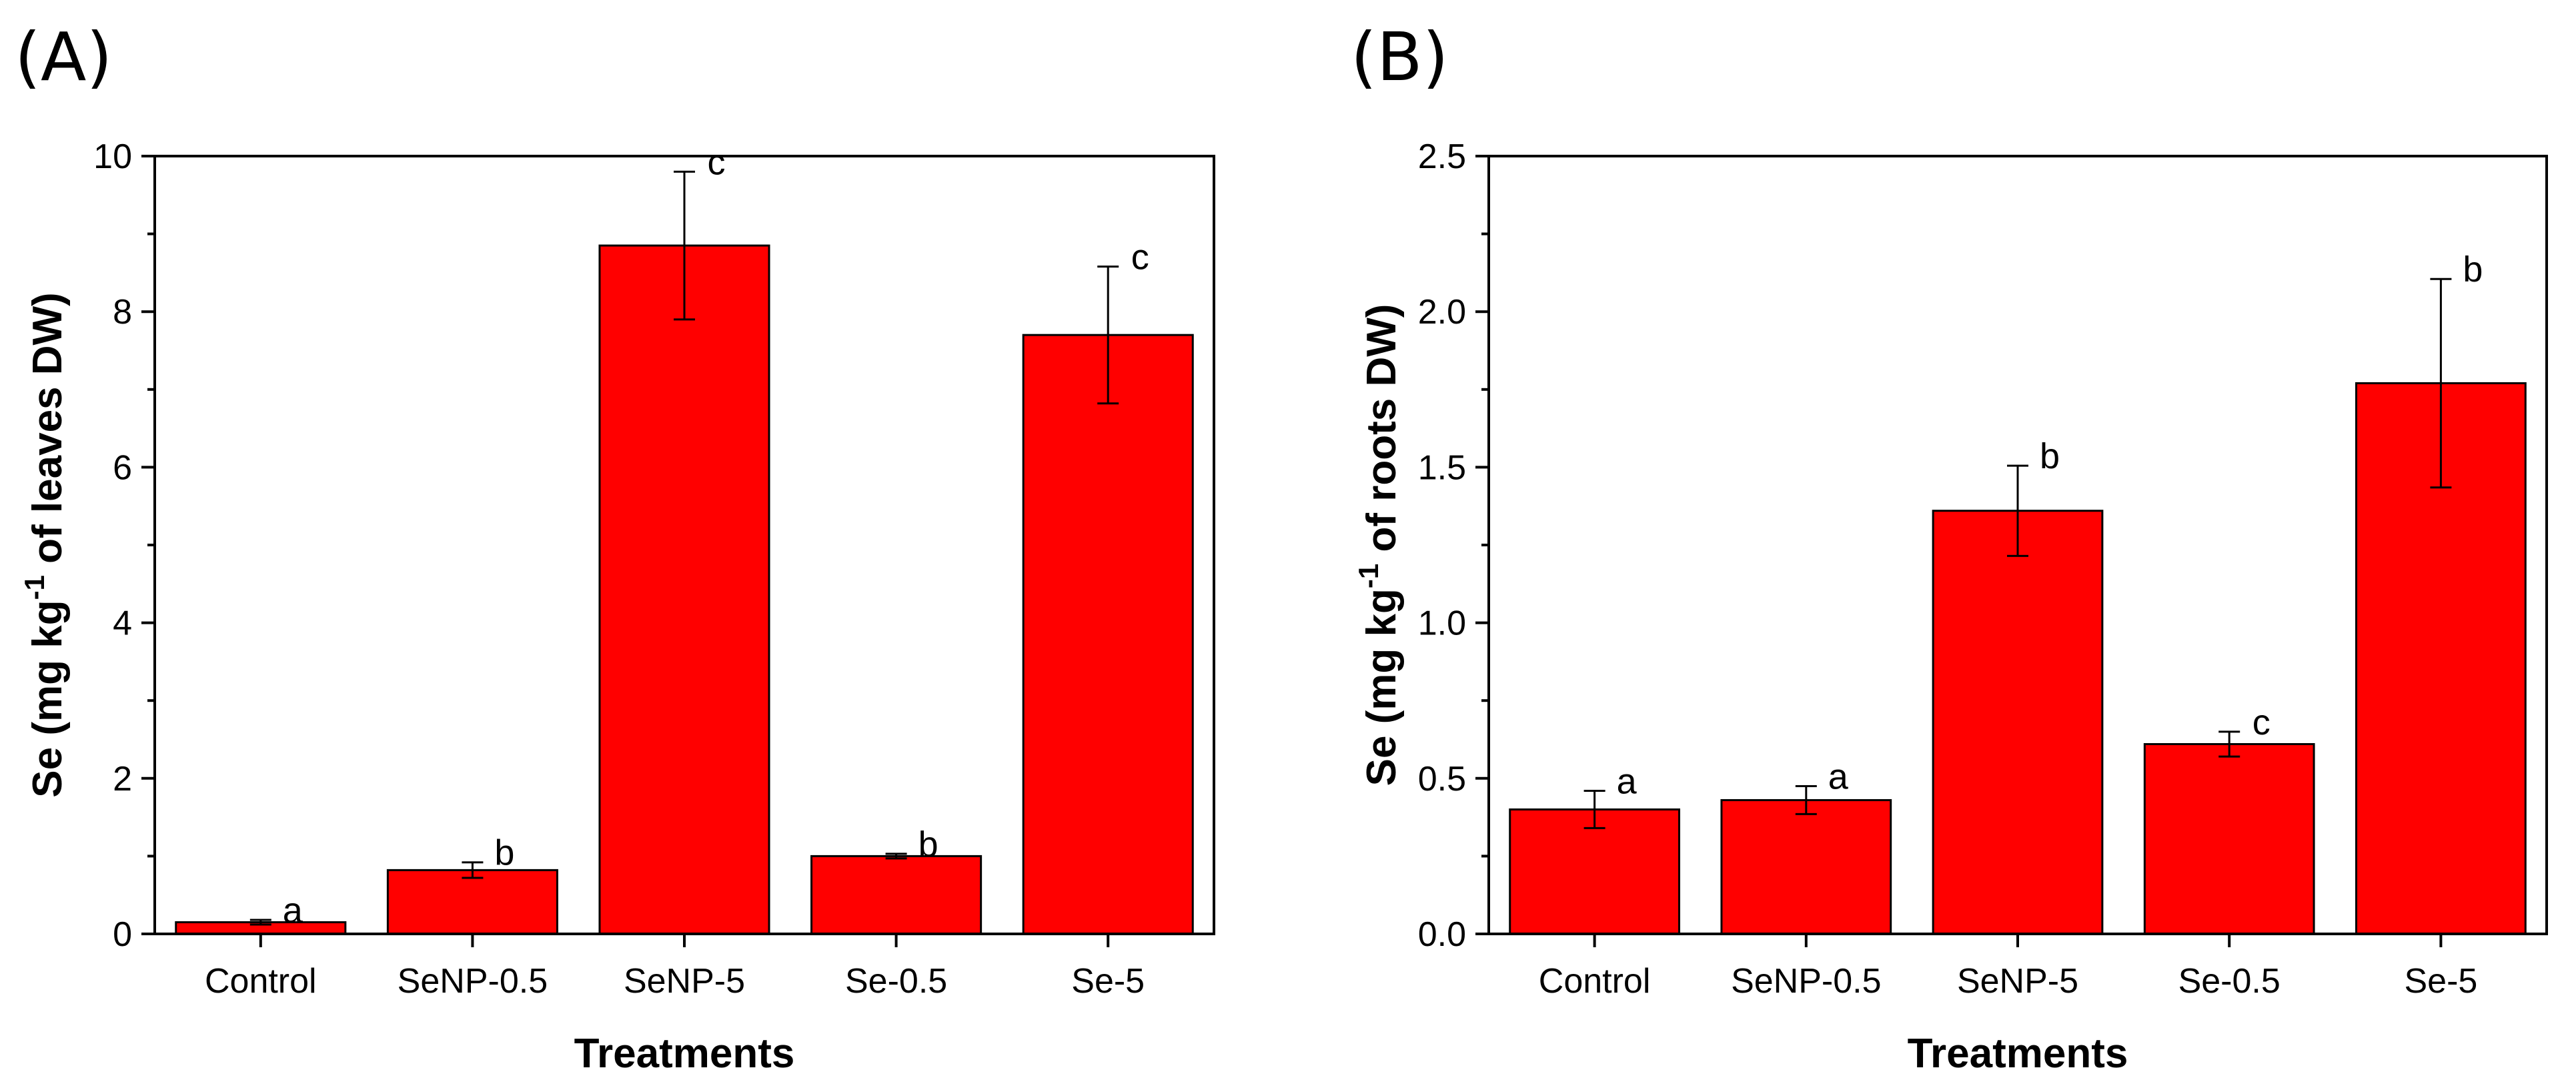 The height and width of the screenshot is (1092, 2576). What do you see at coordinates (1839, 776) in the screenshot?
I see `significance-label-b-1: a` at bounding box center [1839, 776].